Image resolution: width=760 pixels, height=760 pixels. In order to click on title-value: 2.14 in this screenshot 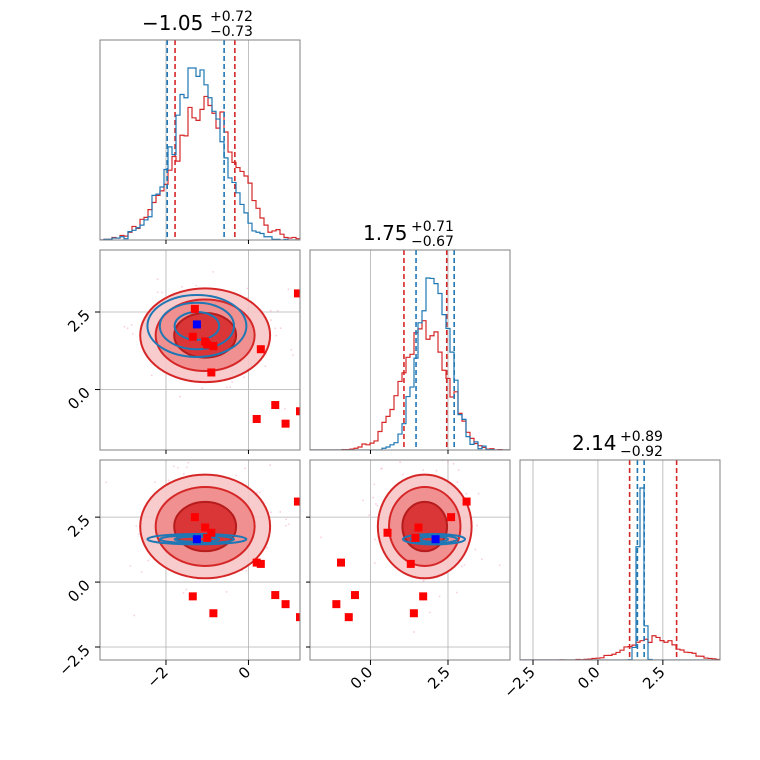, I will do `click(594, 443)`.